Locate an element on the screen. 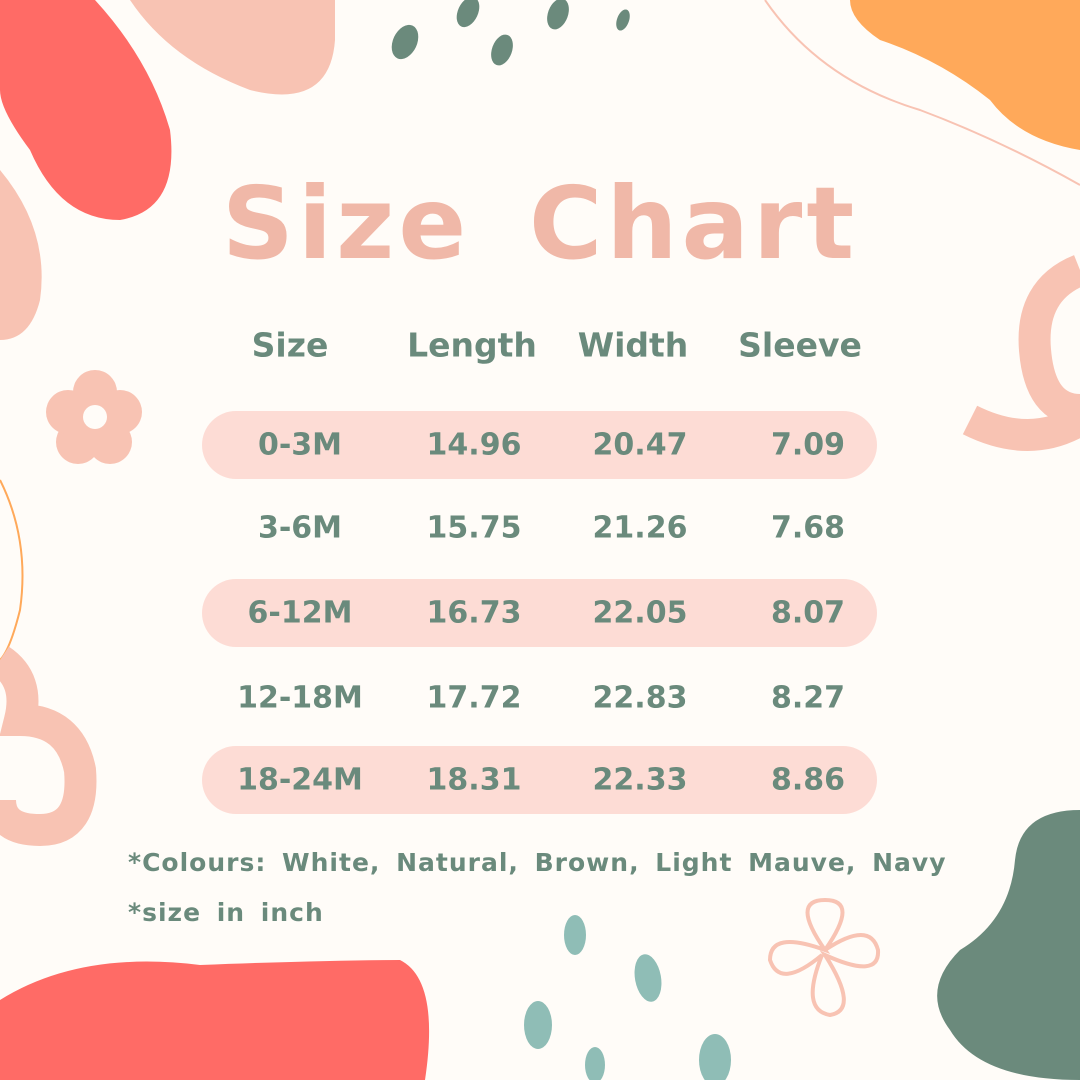 The width and height of the screenshot is (1080, 1080). unit-note: *size in inch is located at coordinates (226, 912).